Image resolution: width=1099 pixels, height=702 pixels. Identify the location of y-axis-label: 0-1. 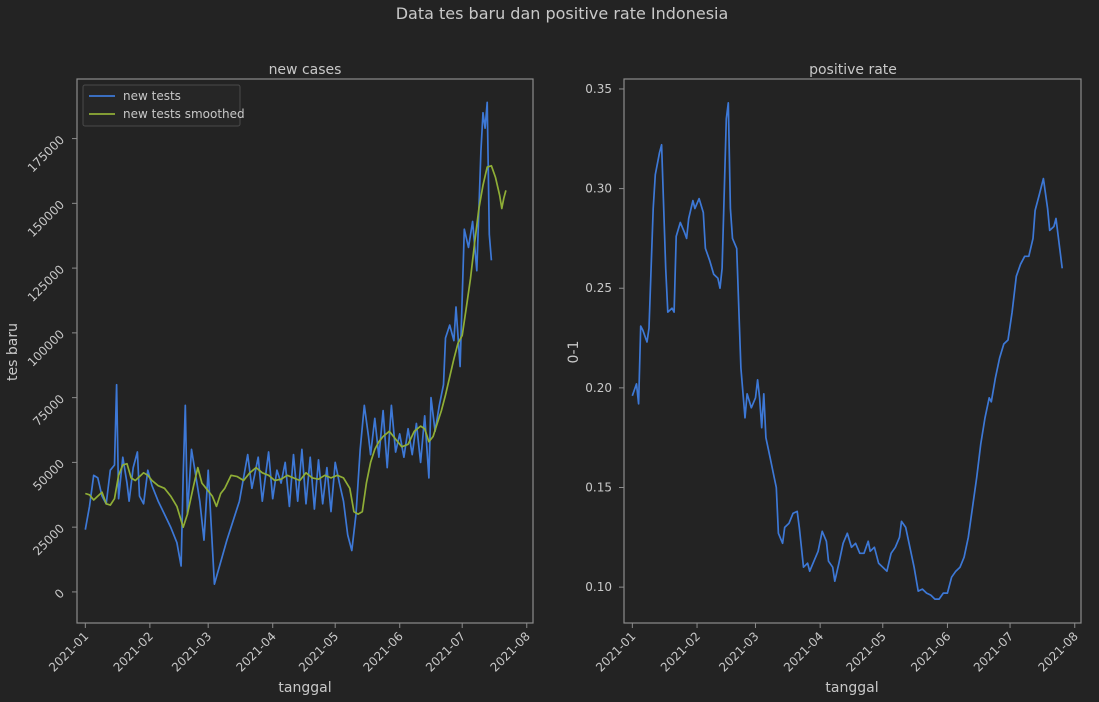
(574, 352).